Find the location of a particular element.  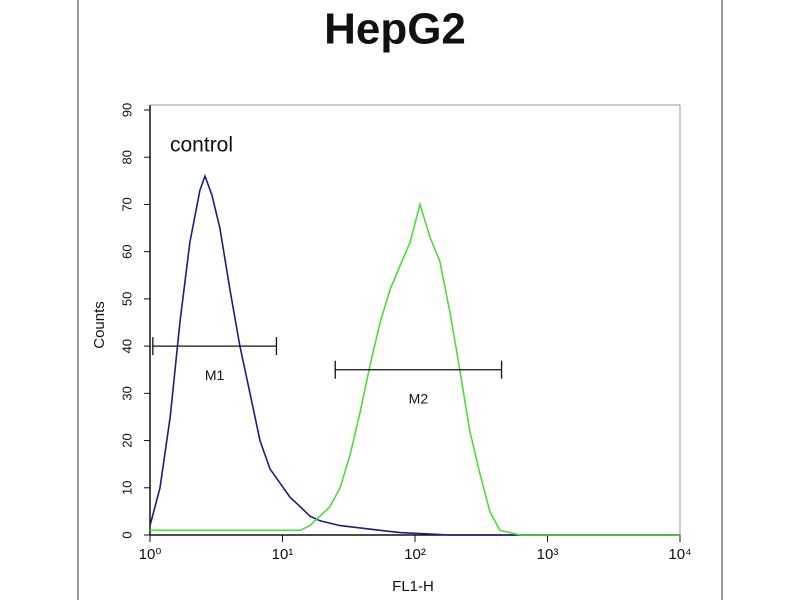

x-axis-label: FL1-H is located at coordinates (413, 586).